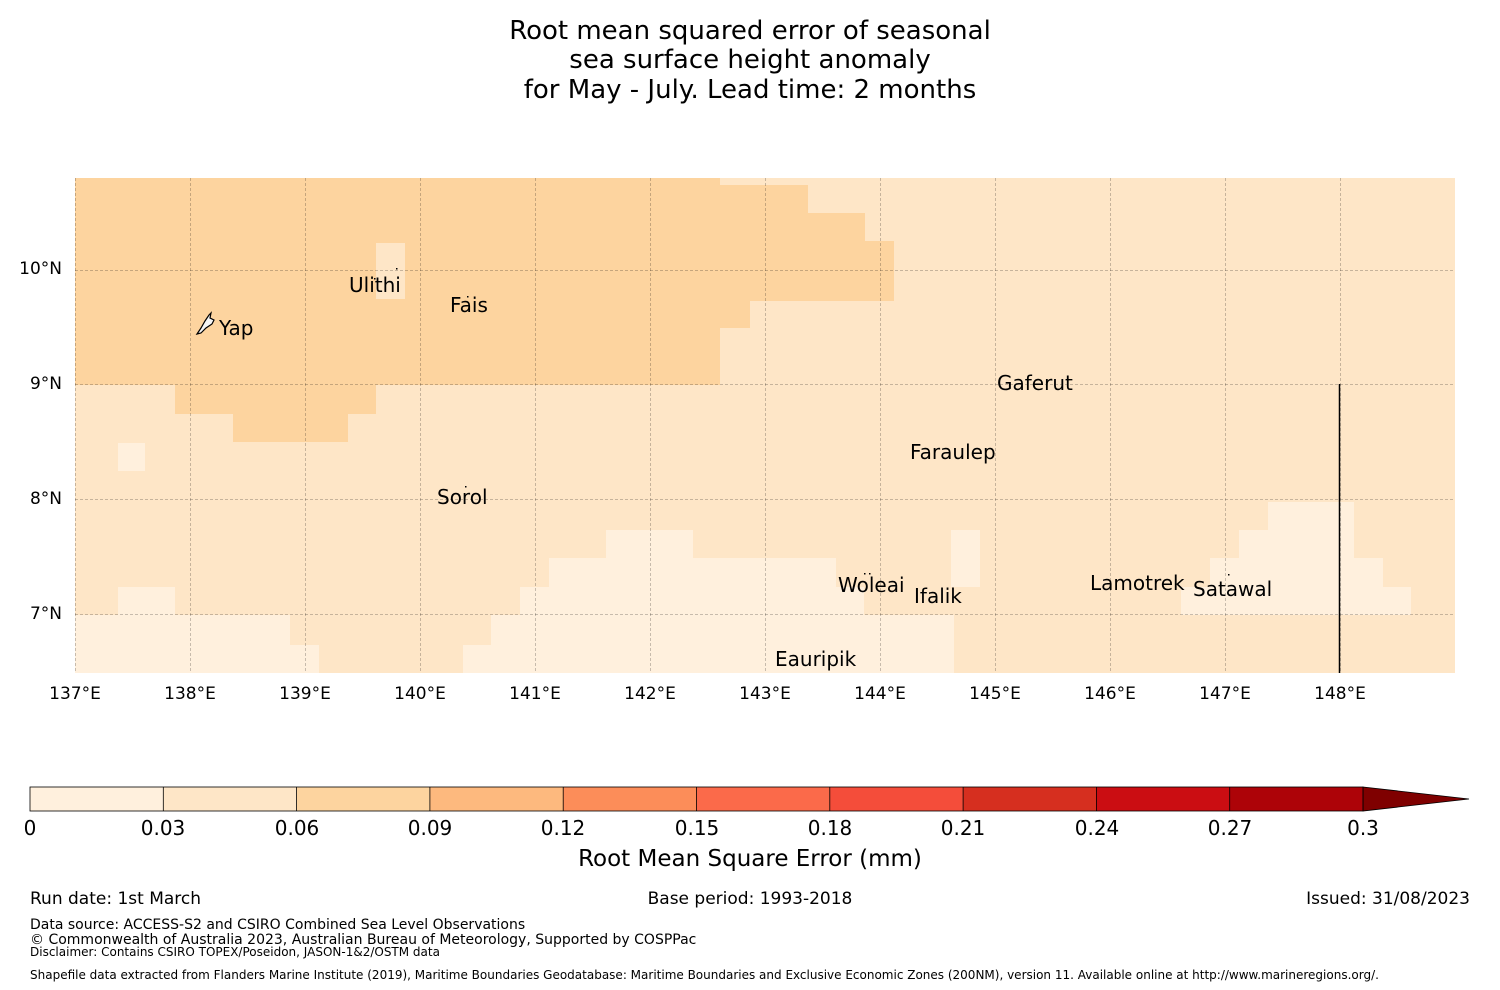 This screenshot has height=990, width=1500. What do you see at coordinates (297, 828) in the screenshot?
I see `colorbar-tick-label: 0.06` at bounding box center [297, 828].